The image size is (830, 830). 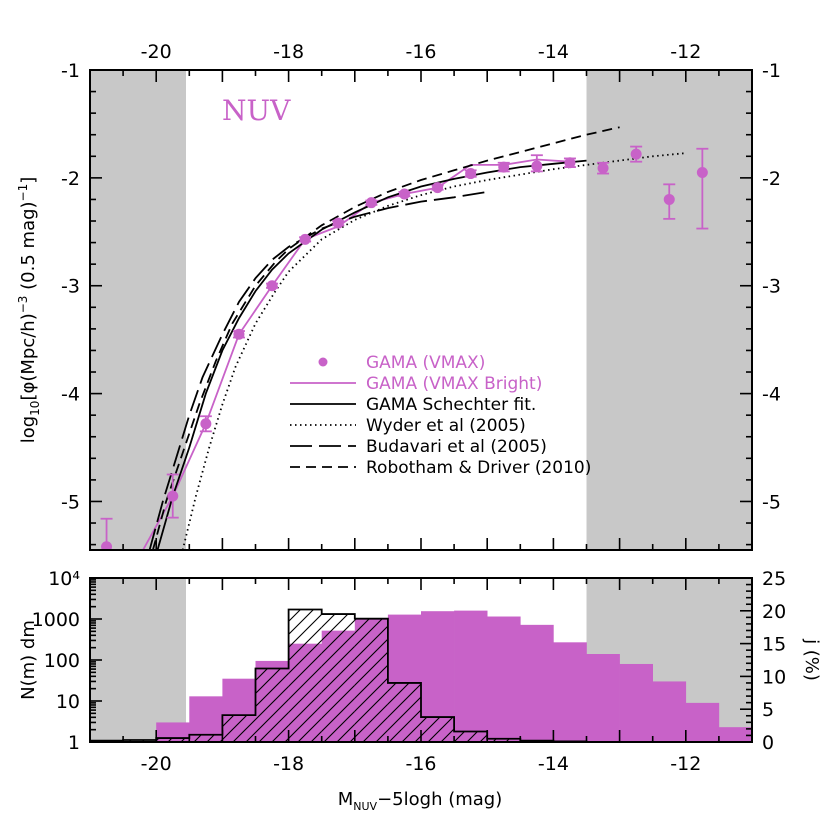 I want to click on y-tick-label-bottom-left: 100, so click(x=62, y=661).